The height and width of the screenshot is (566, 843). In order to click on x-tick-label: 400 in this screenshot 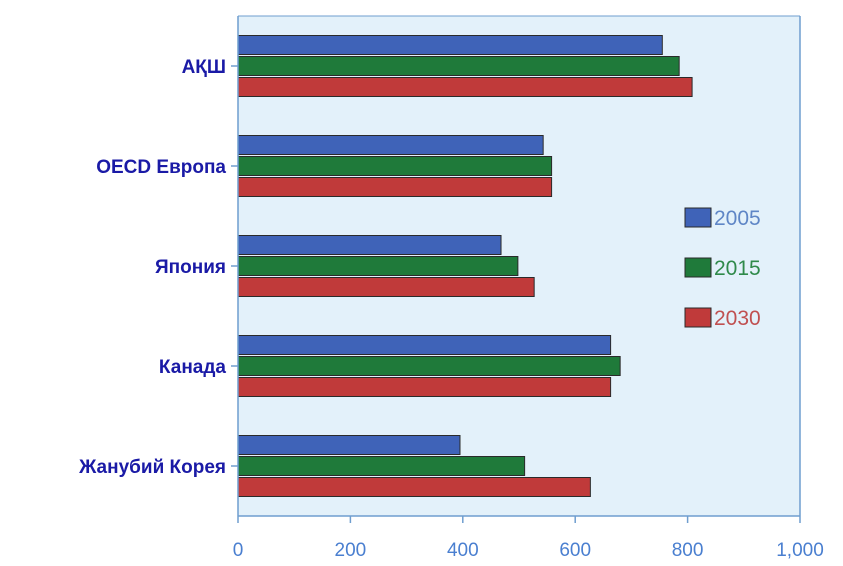, I will do `click(463, 550)`.